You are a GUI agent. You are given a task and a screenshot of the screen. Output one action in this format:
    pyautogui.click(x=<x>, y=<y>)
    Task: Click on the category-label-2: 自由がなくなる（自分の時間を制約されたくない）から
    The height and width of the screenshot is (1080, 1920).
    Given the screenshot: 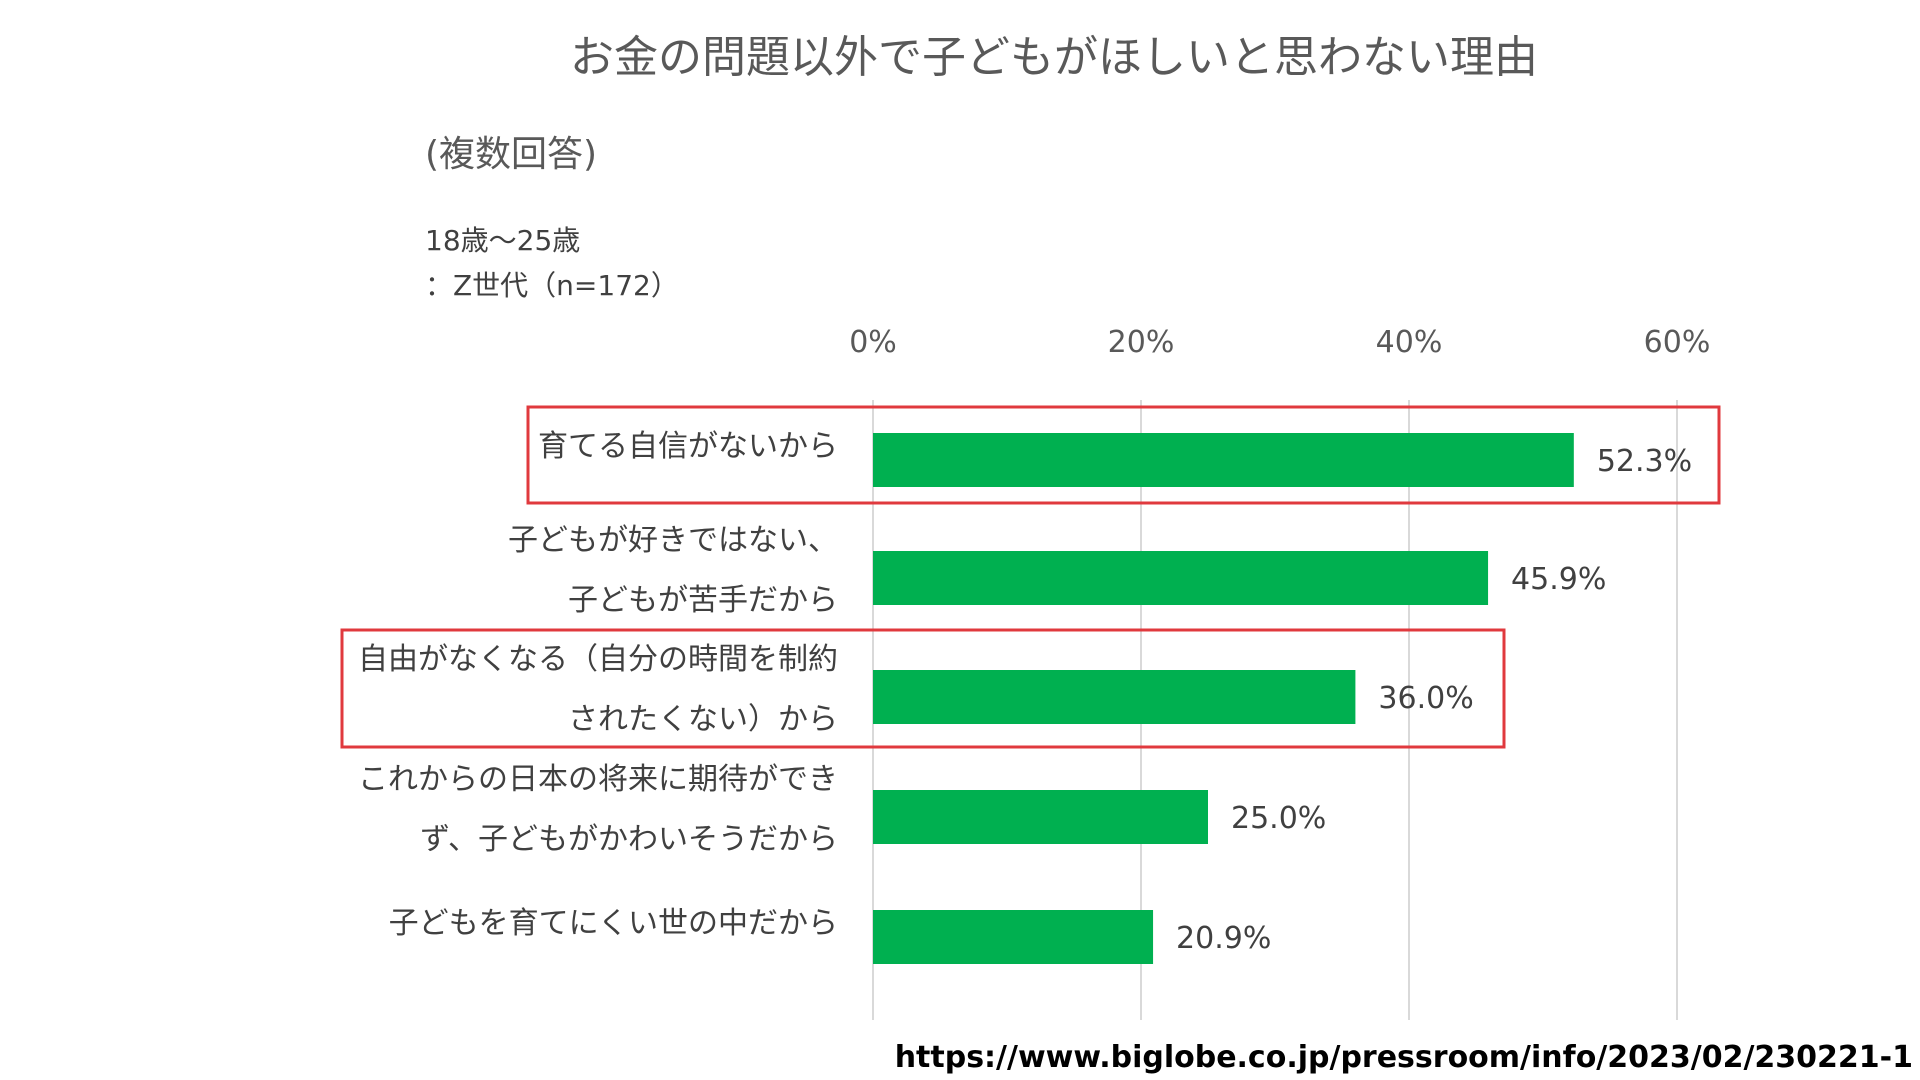 What is the action you would take?
    pyautogui.click(x=598, y=689)
    